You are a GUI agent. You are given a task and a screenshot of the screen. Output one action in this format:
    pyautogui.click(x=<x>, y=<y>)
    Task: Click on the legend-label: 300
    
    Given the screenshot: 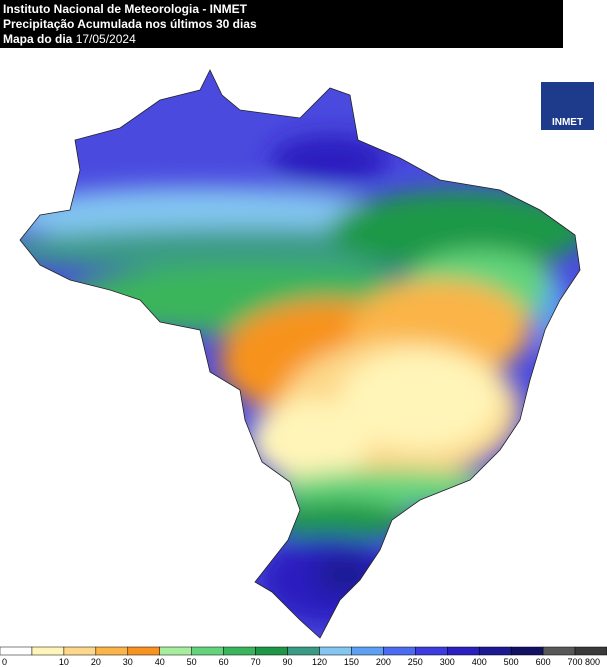 What is the action you would take?
    pyautogui.click(x=447, y=662)
    